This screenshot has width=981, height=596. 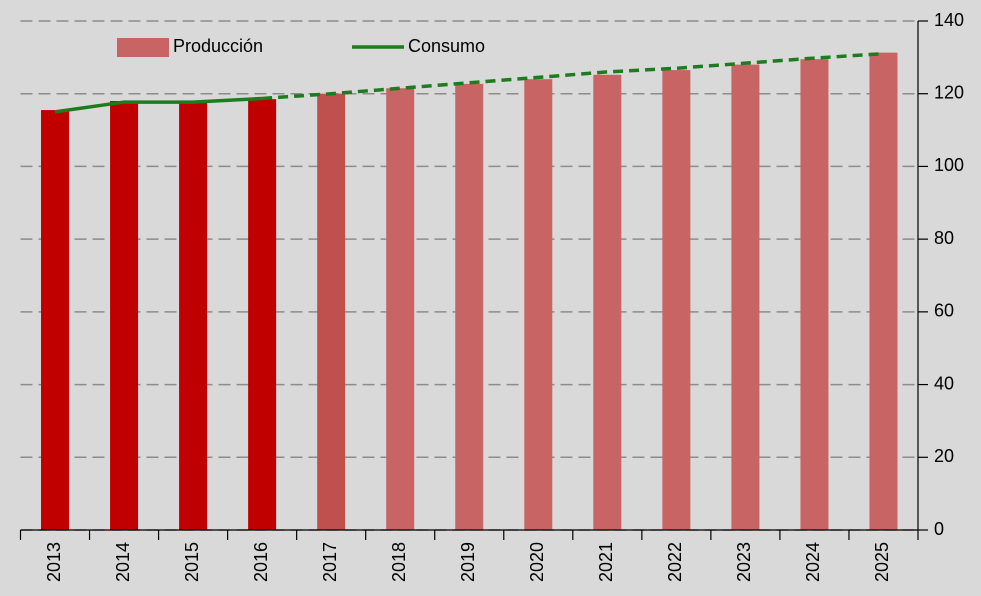 What do you see at coordinates (944, 238) in the screenshot?
I see `y-tick-label: 80` at bounding box center [944, 238].